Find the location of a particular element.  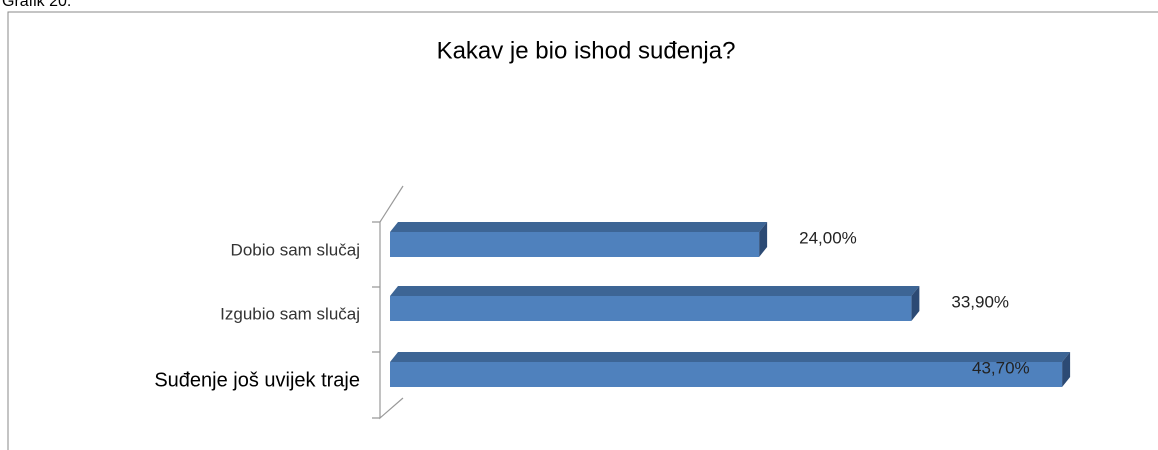

category-label: Izgubio sam slučaj is located at coordinates (290, 313).